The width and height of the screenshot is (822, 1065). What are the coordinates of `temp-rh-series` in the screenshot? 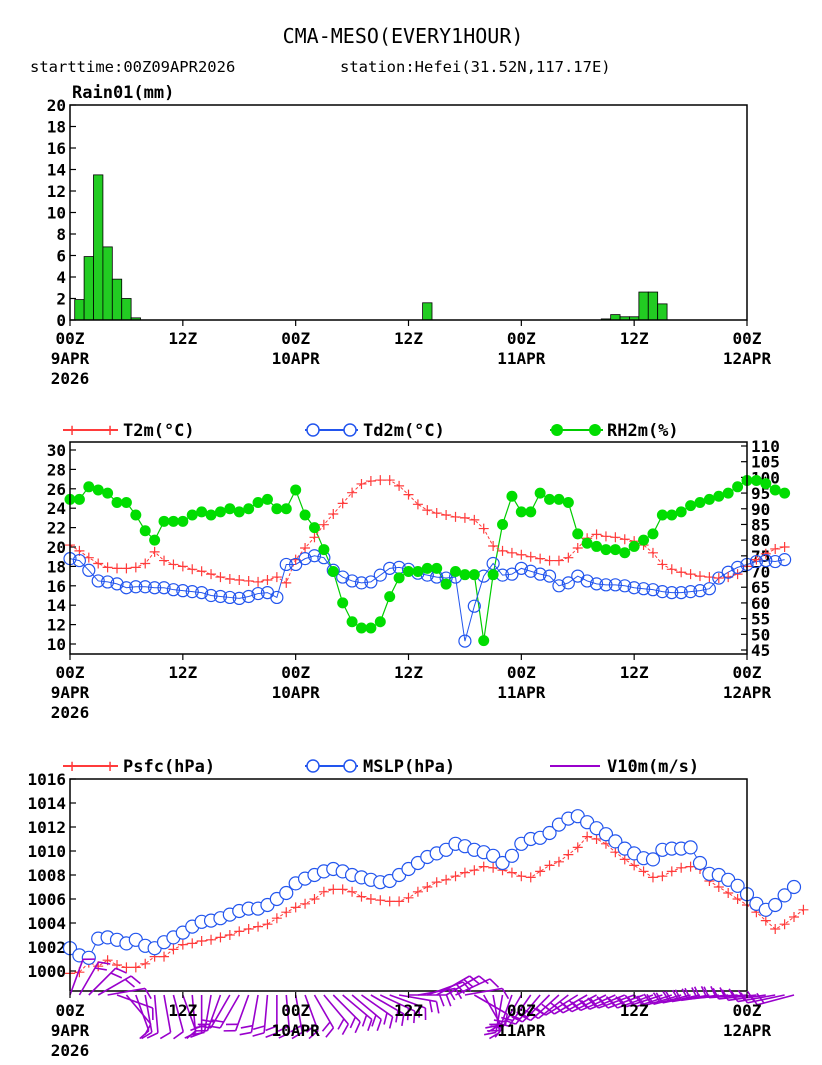 It's located at (427, 561).